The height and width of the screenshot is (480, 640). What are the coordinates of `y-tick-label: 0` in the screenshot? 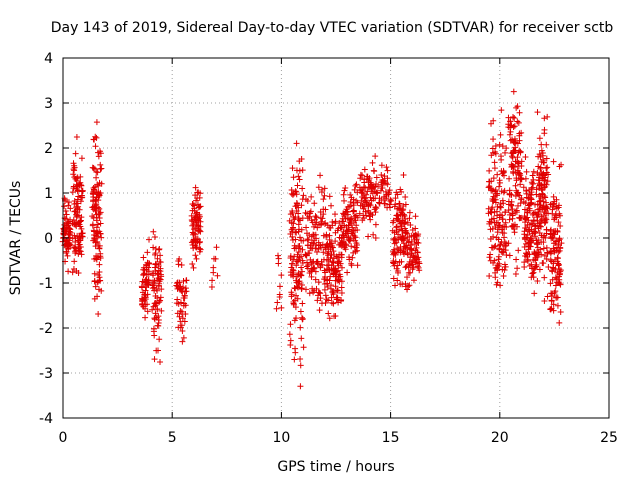 It's located at (48, 239).